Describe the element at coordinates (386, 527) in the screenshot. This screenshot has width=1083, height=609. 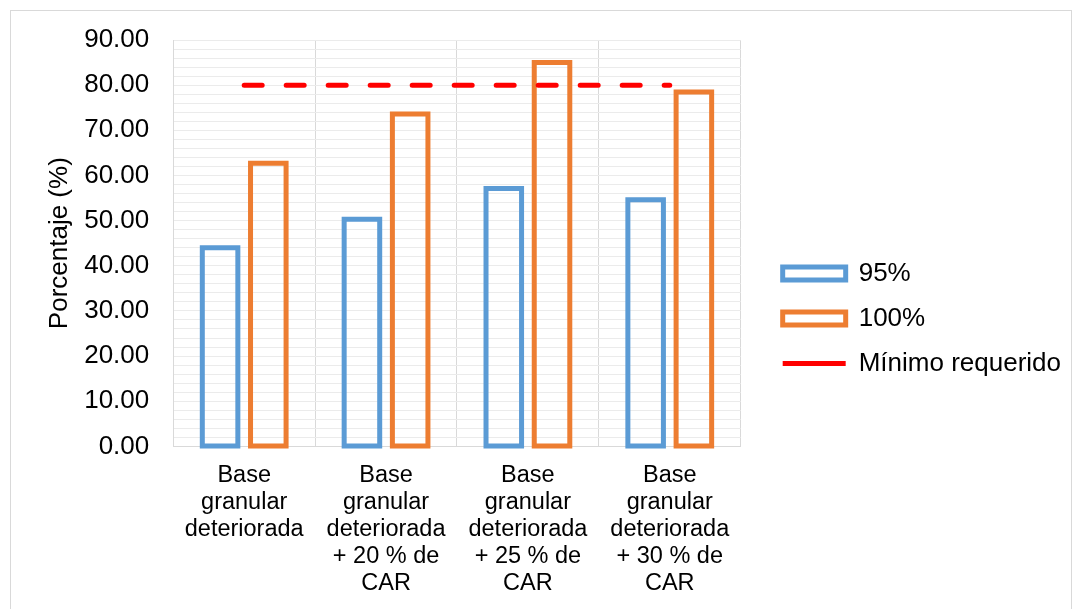
I see `x-tick-label: Base granular deteriorada + 20 % de CAR` at that location.